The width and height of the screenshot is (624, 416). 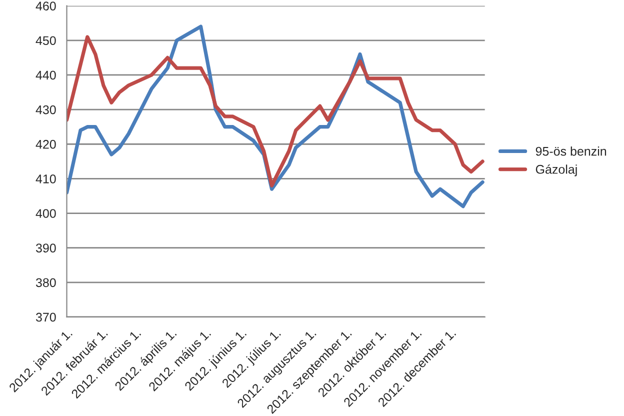 What do you see at coordinates (46, 283) in the screenshot?
I see `y-tick-label: 380` at bounding box center [46, 283].